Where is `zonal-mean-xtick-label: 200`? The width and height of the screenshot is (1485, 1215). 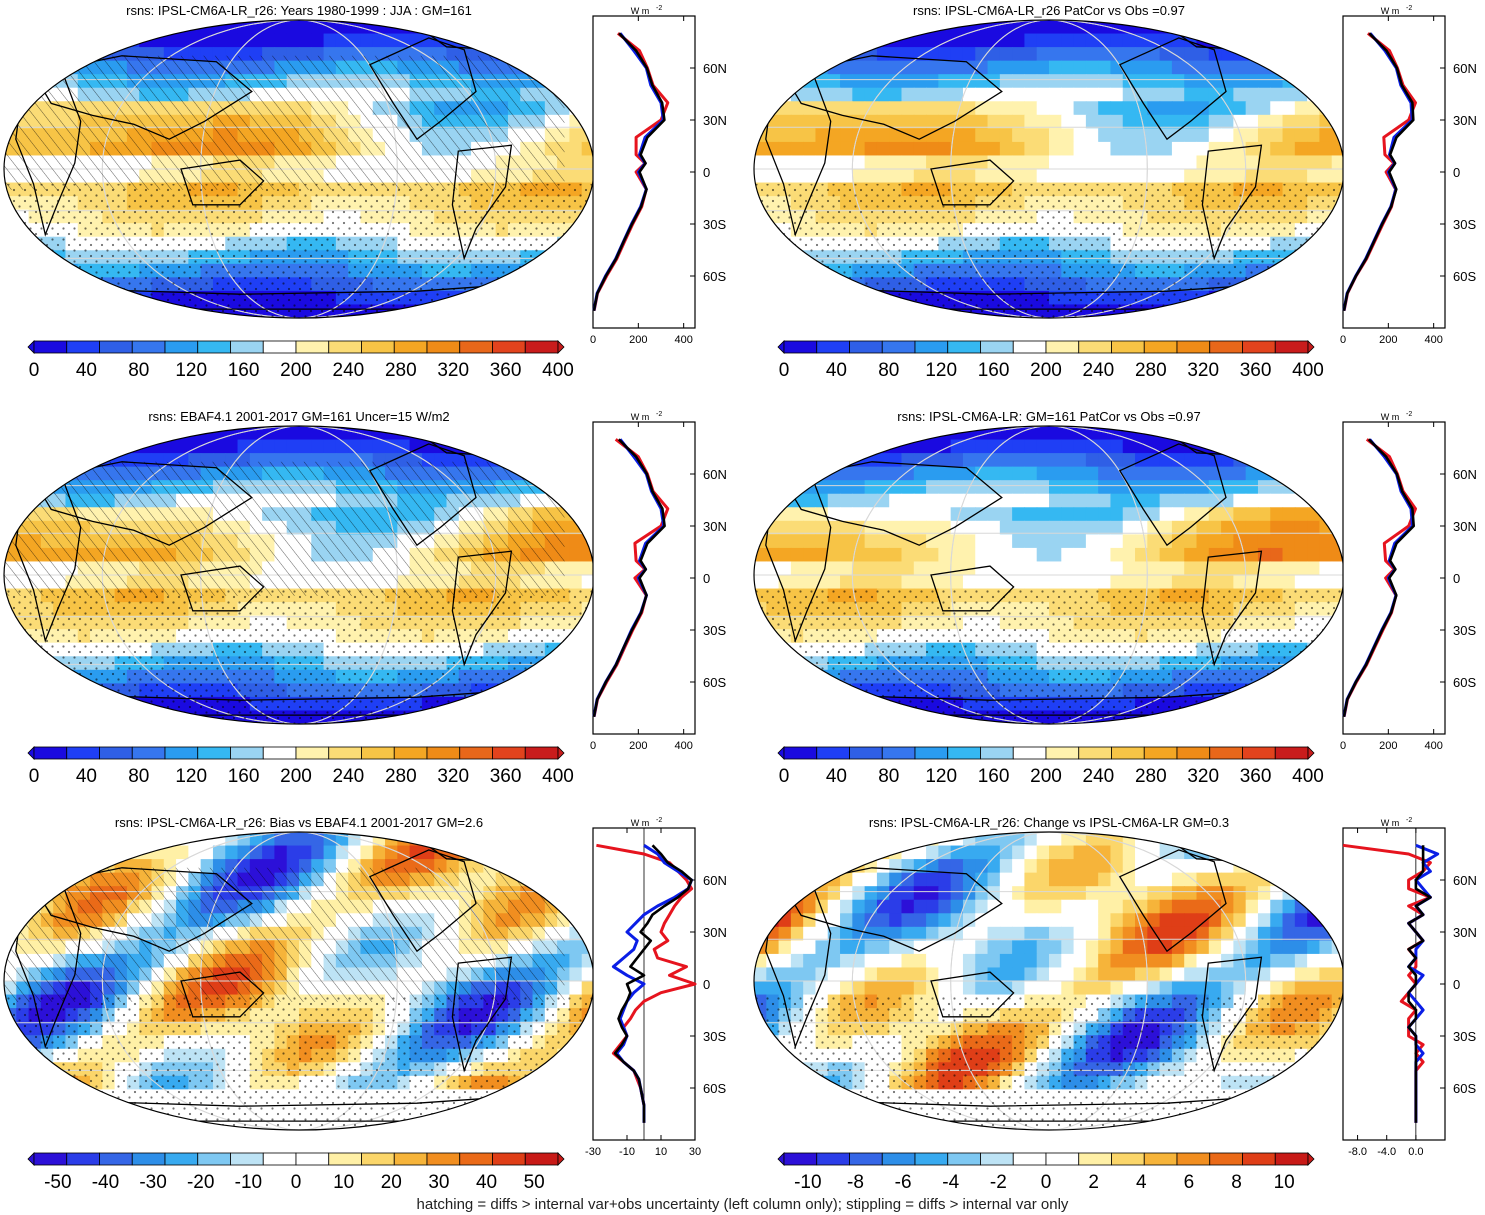 zonal-mean-xtick-label: 200 is located at coordinates (638, 746).